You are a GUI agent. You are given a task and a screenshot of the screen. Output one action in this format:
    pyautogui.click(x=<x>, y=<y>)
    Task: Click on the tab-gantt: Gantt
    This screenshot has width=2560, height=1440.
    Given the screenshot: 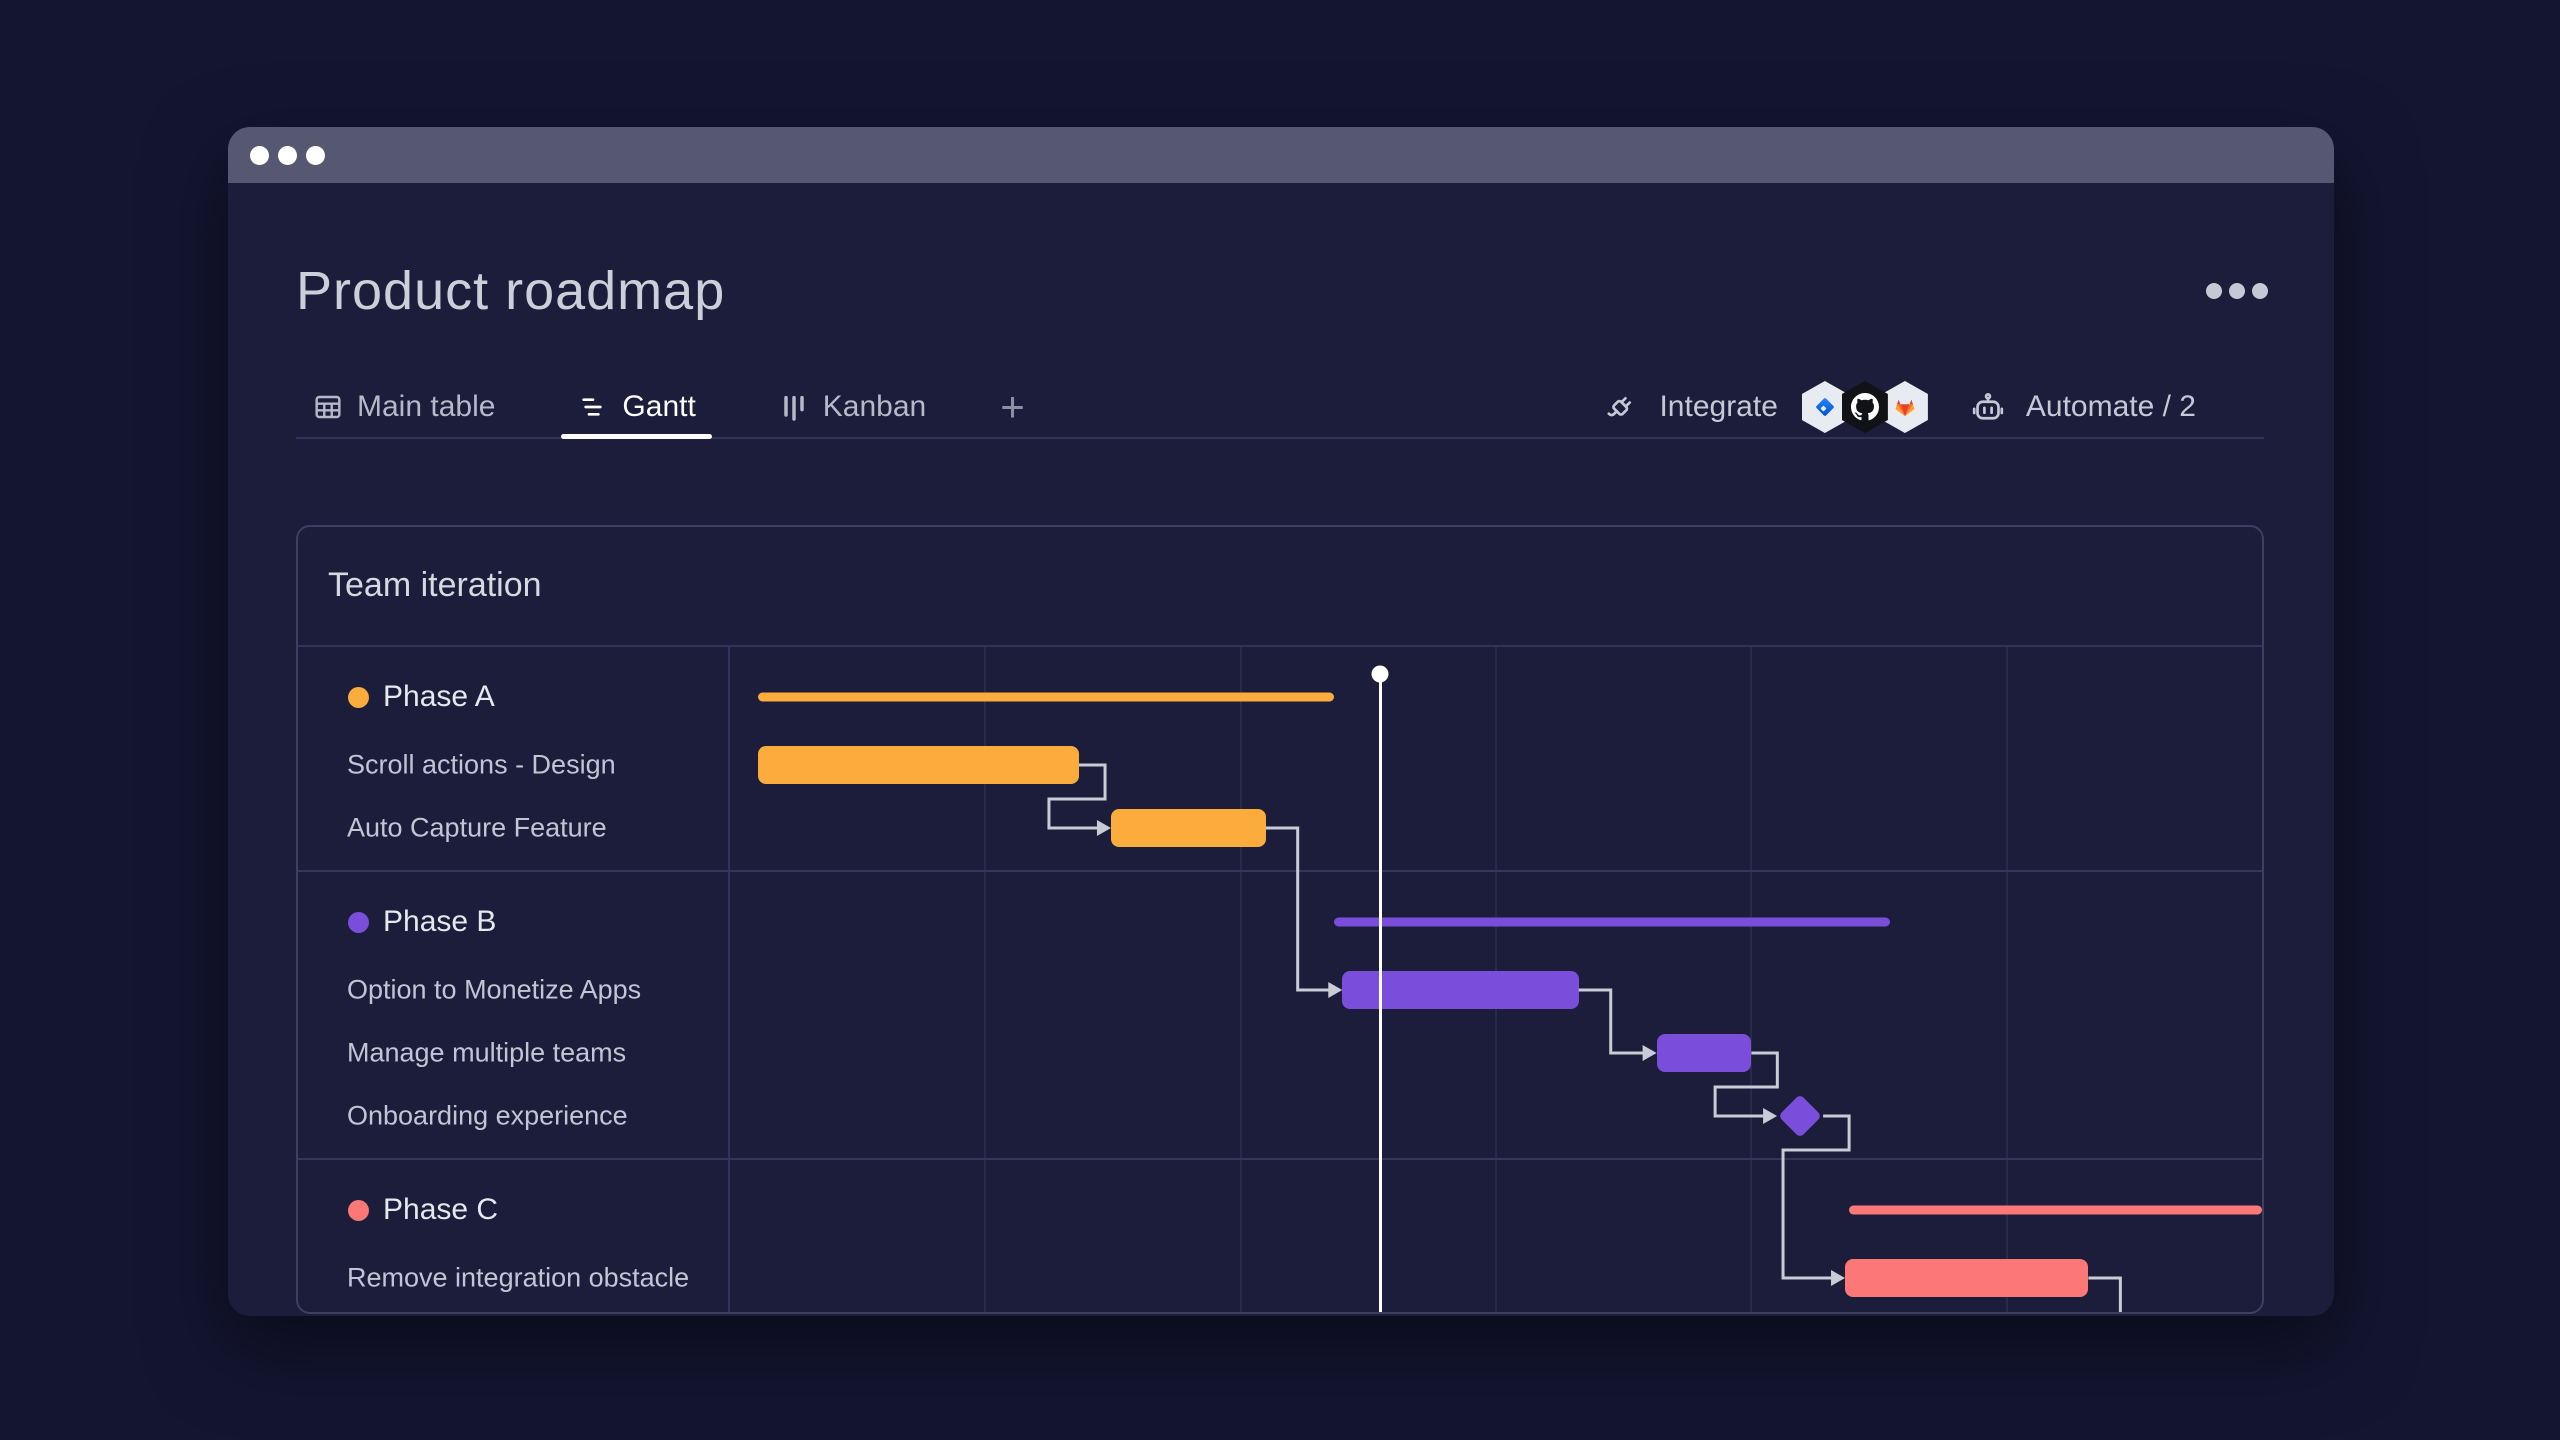 What is the action you would take?
    pyautogui.click(x=637, y=408)
    